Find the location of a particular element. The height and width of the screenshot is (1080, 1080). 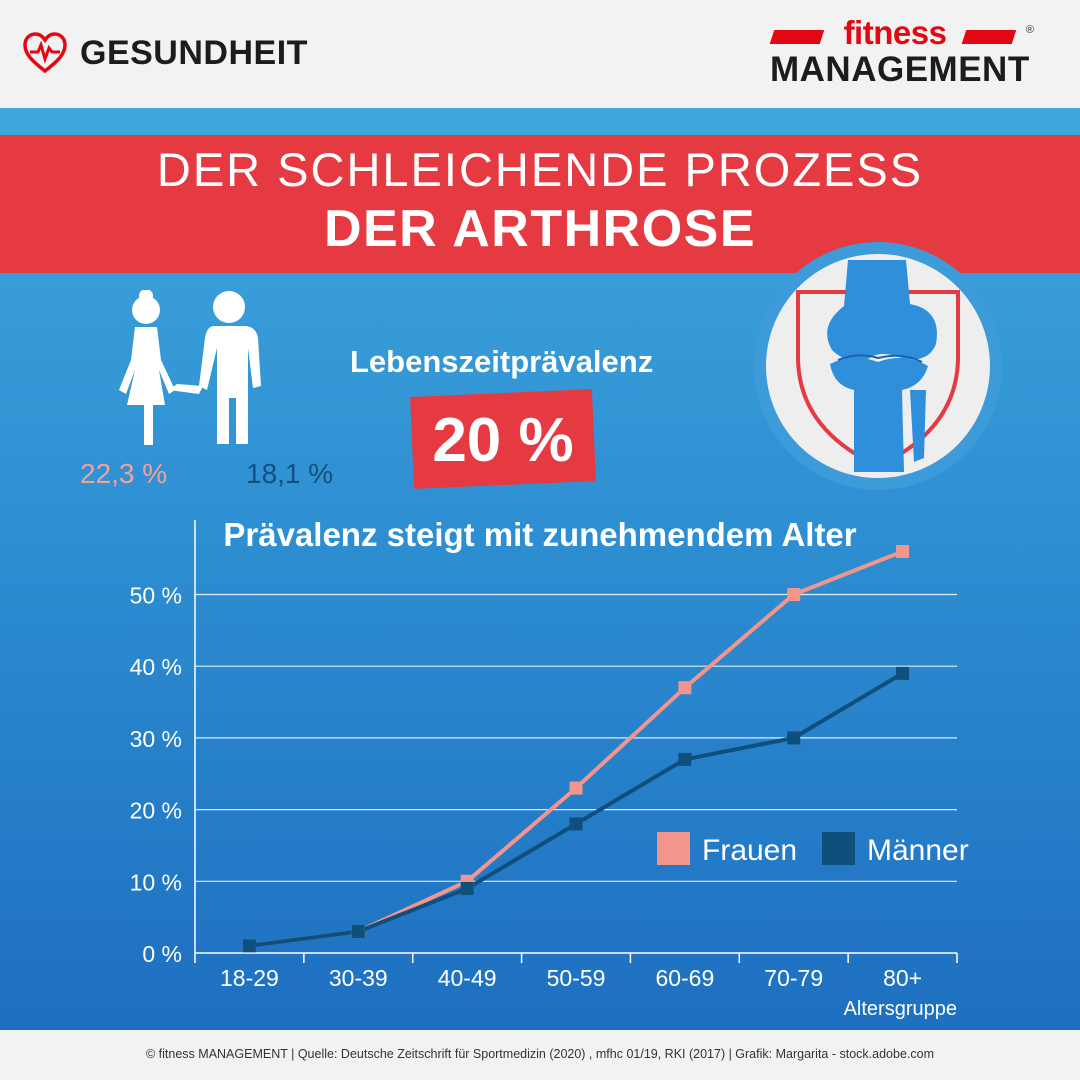

x-tick-label: 30-39 is located at coordinates (358, 978).